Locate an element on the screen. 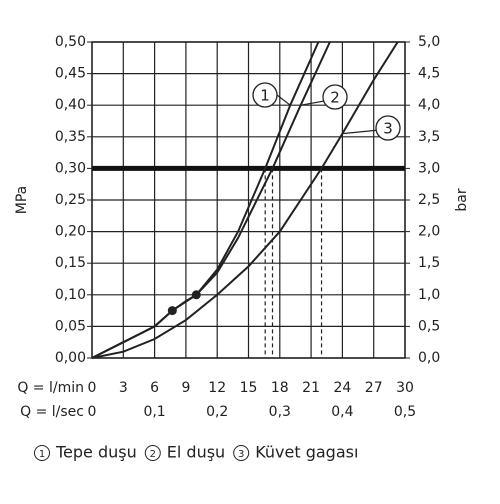 This screenshot has width=500, height=504. x2-tick-label: 0,4 is located at coordinates (342, 412).